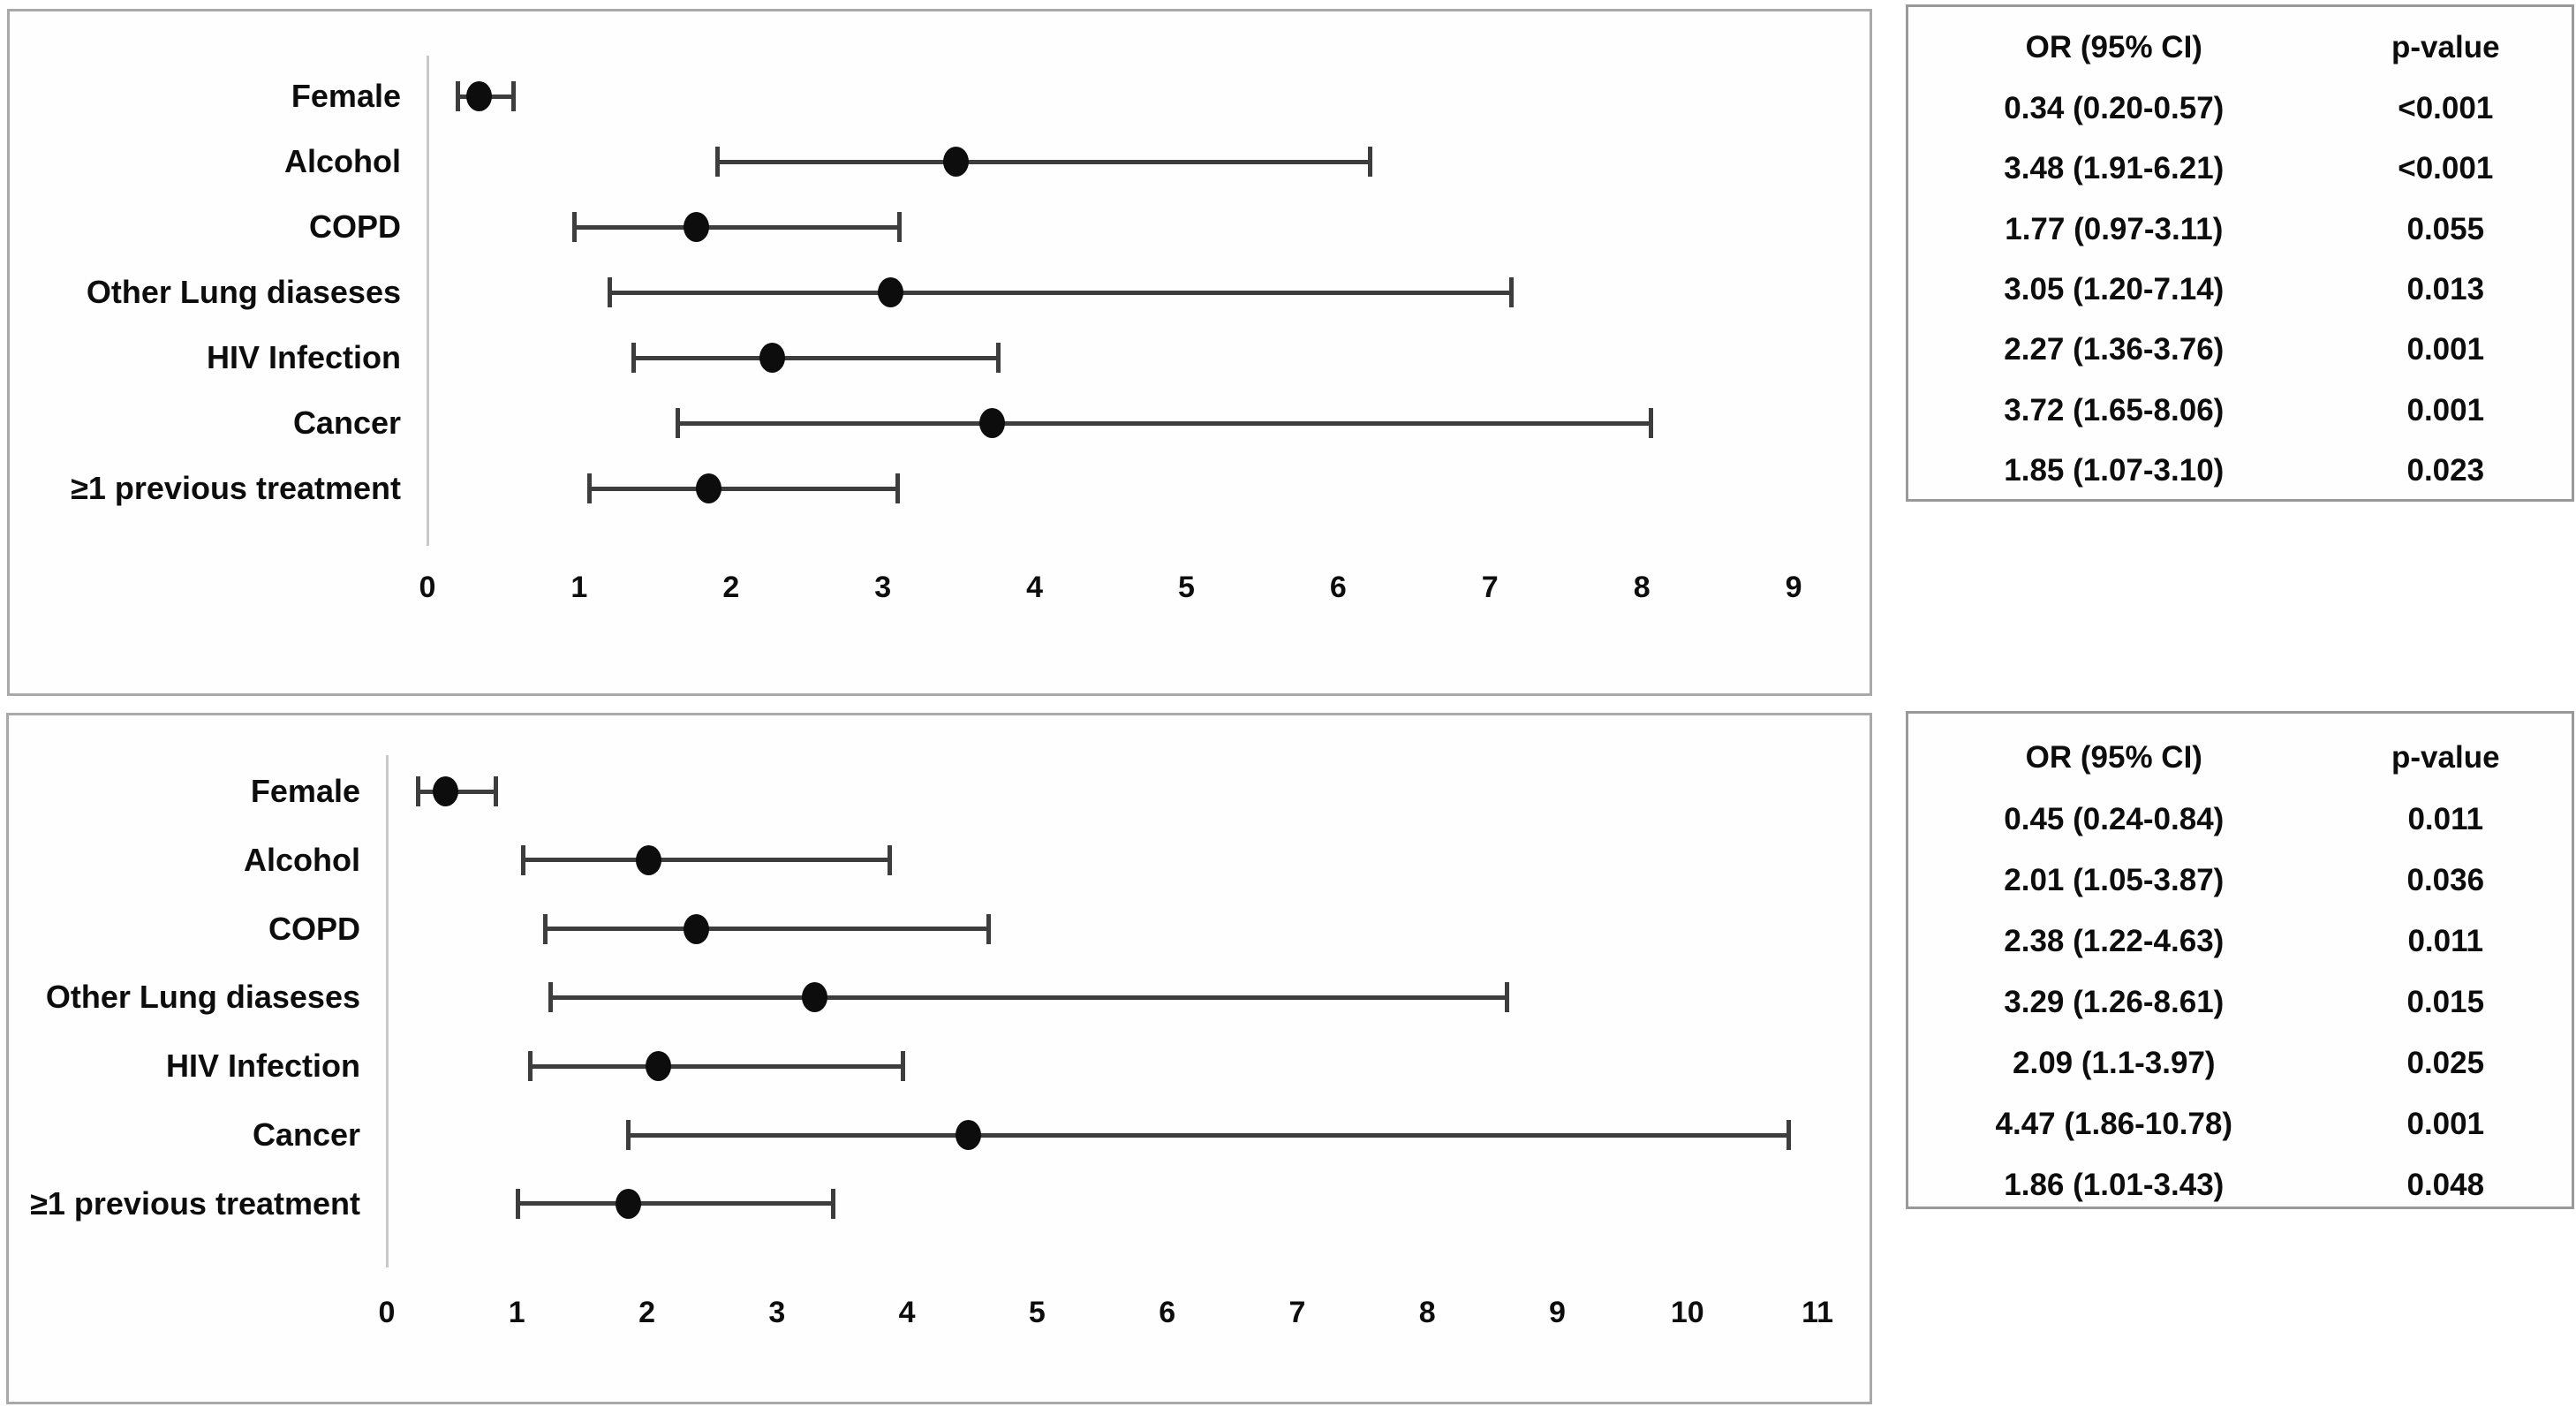 The height and width of the screenshot is (1407, 2576). What do you see at coordinates (2115, 470) in the screenshot?
I see `or-ci-cell: 1.85 (1.07-3.10)` at bounding box center [2115, 470].